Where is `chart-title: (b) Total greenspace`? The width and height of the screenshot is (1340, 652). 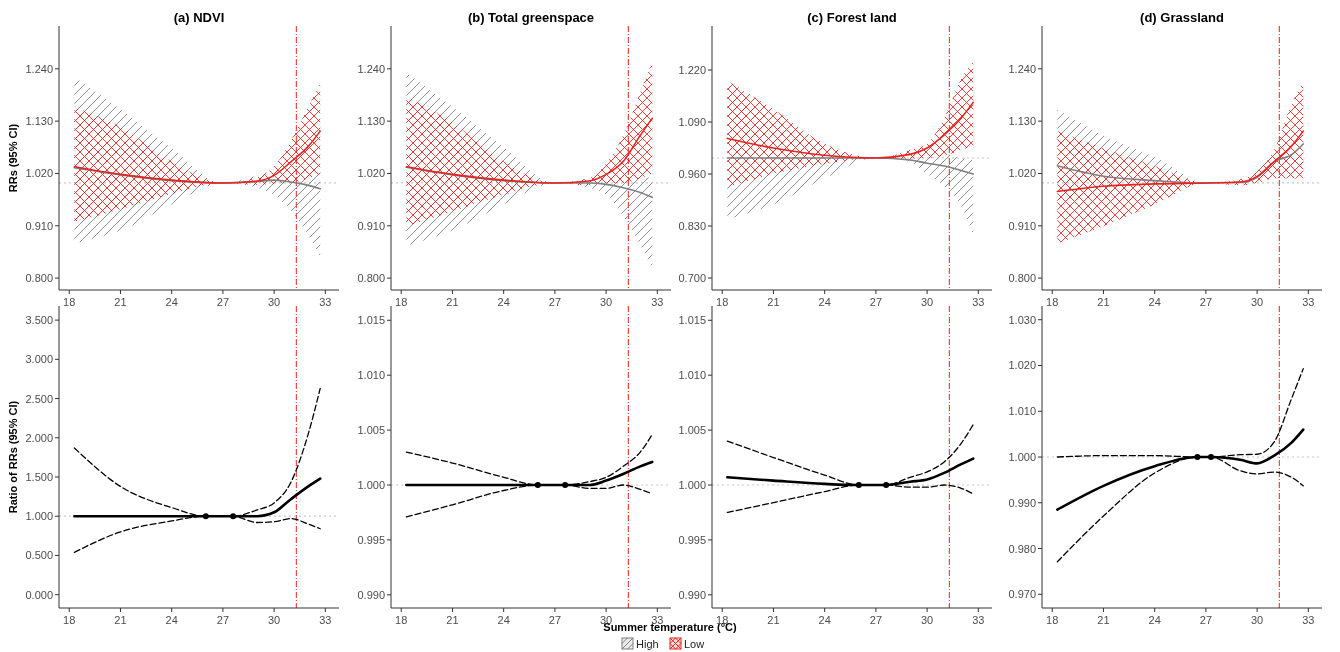
chart-title: (b) Total greenspace is located at coordinates (531, 17).